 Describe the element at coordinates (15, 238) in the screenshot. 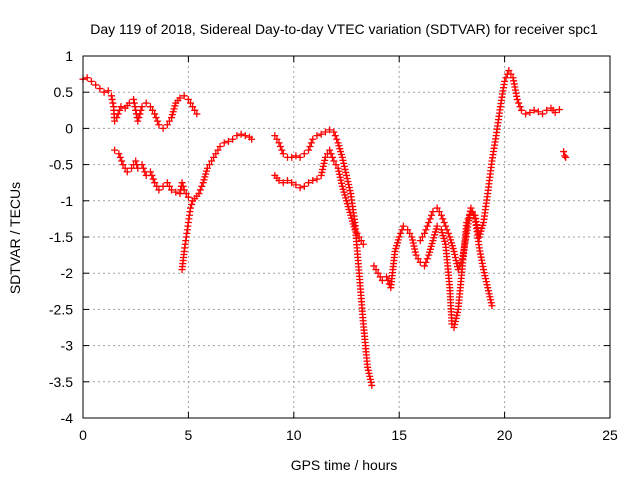

I see `y-axis-label: SDTVAR / TECUs` at that location.